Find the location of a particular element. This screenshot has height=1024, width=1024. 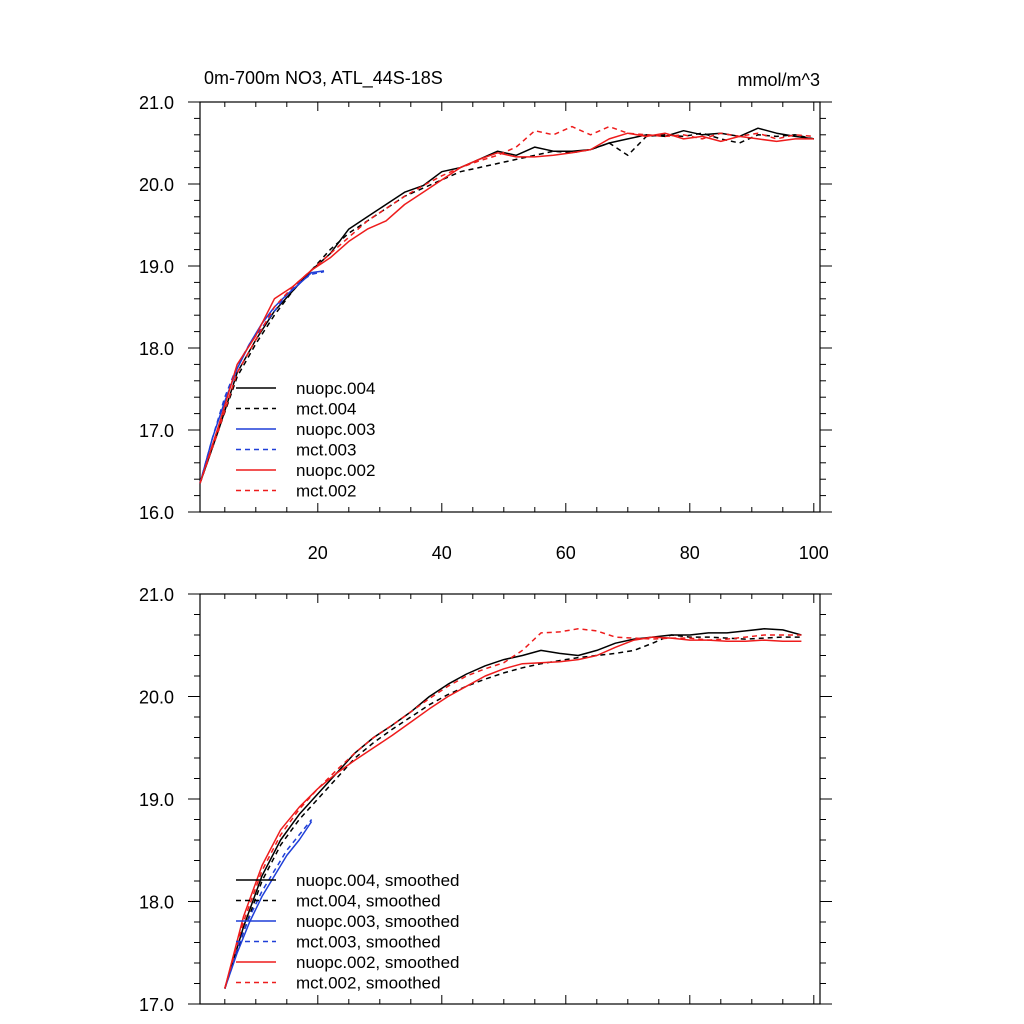

legend-label: nuopc.002 is located at coordinates (335, 470).